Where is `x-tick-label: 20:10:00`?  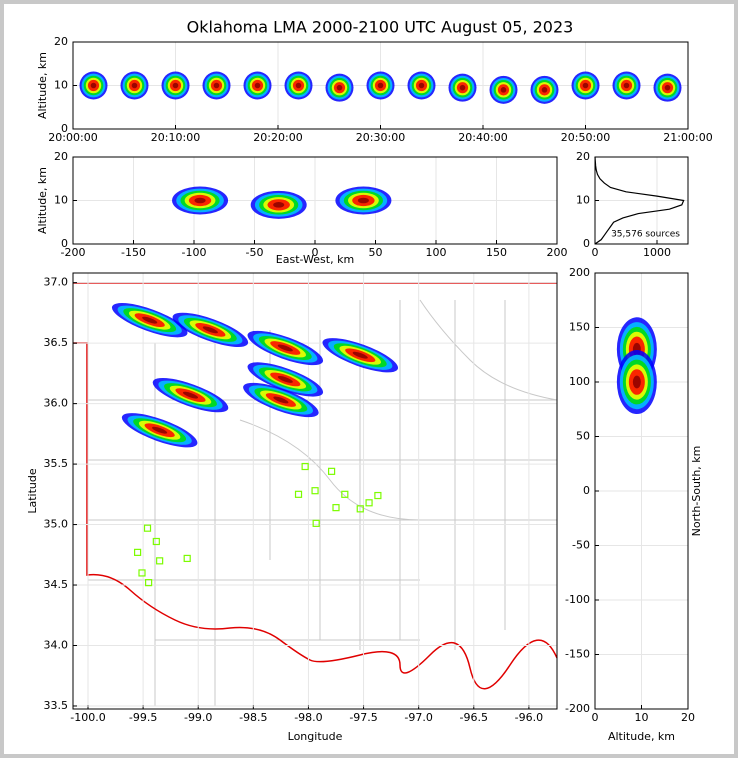
x-tick-label: 20:10:00 is located at coordinates (175, 137).